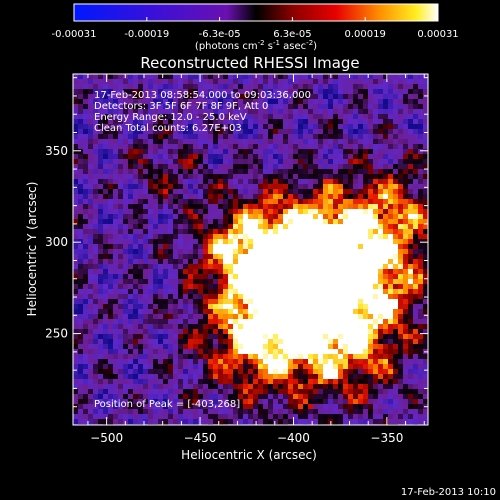  Describe the element at coordinates (168, 128) in the screenshot. I see `annotation-line: Clean Total counts: 6.27E+03` at that location.